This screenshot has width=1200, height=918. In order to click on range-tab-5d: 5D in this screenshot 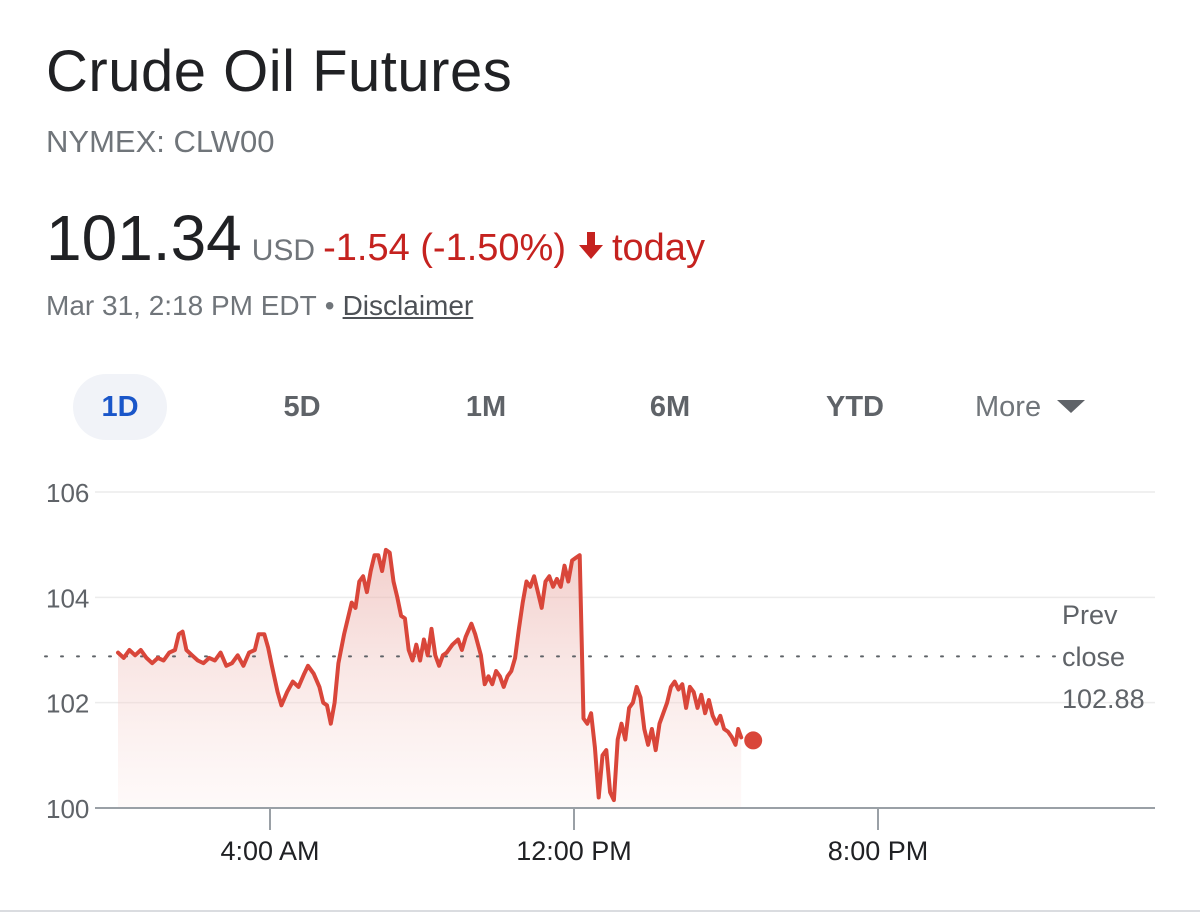, I will do `click(302, 407)`.